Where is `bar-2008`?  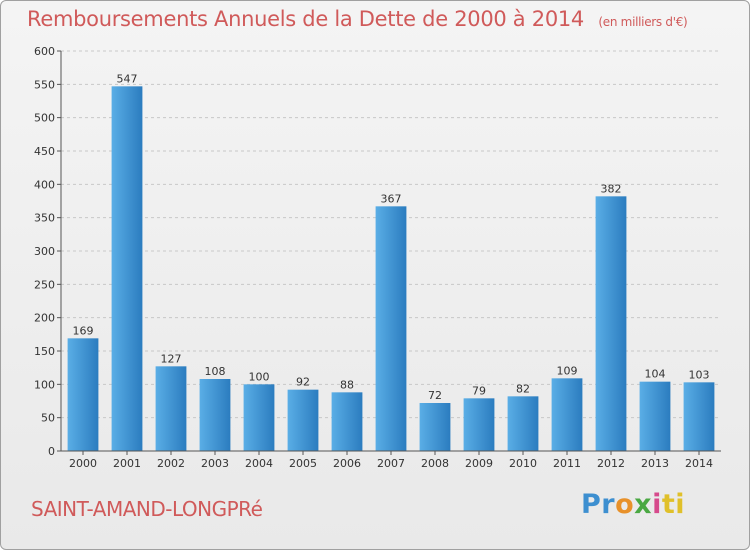
bar-2008 is located at coordinates (435, 427).